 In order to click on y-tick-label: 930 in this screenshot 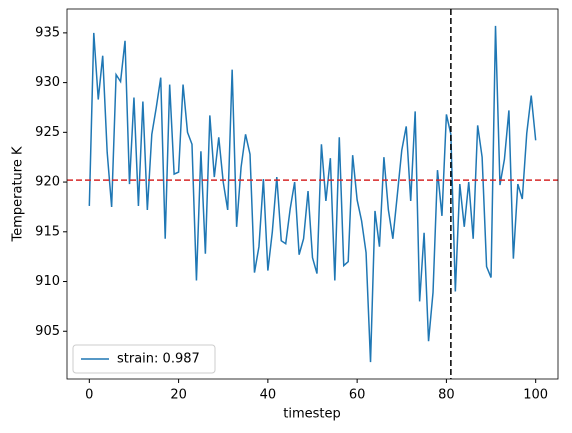, I will do `click(47, 82)`.